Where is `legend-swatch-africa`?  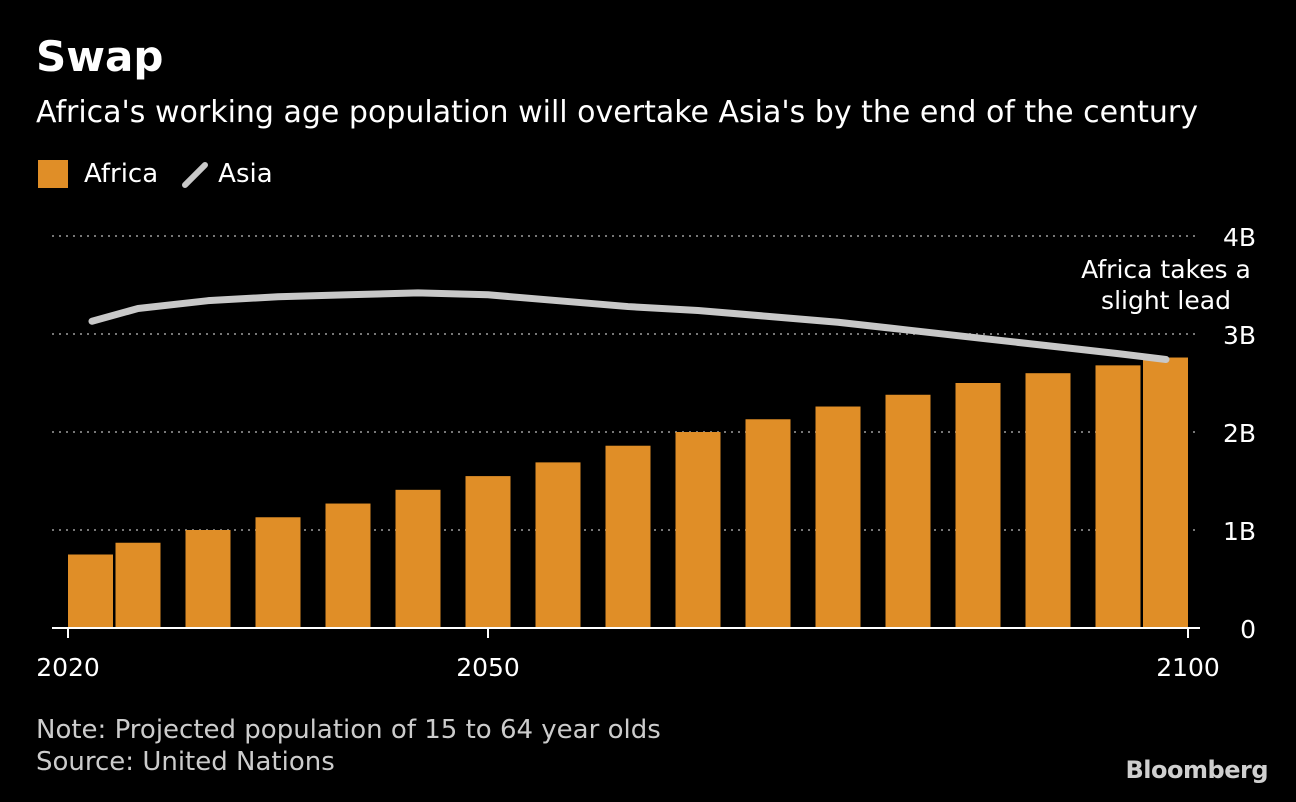 legend-swatch-africa is located at coordinates (53, 174).